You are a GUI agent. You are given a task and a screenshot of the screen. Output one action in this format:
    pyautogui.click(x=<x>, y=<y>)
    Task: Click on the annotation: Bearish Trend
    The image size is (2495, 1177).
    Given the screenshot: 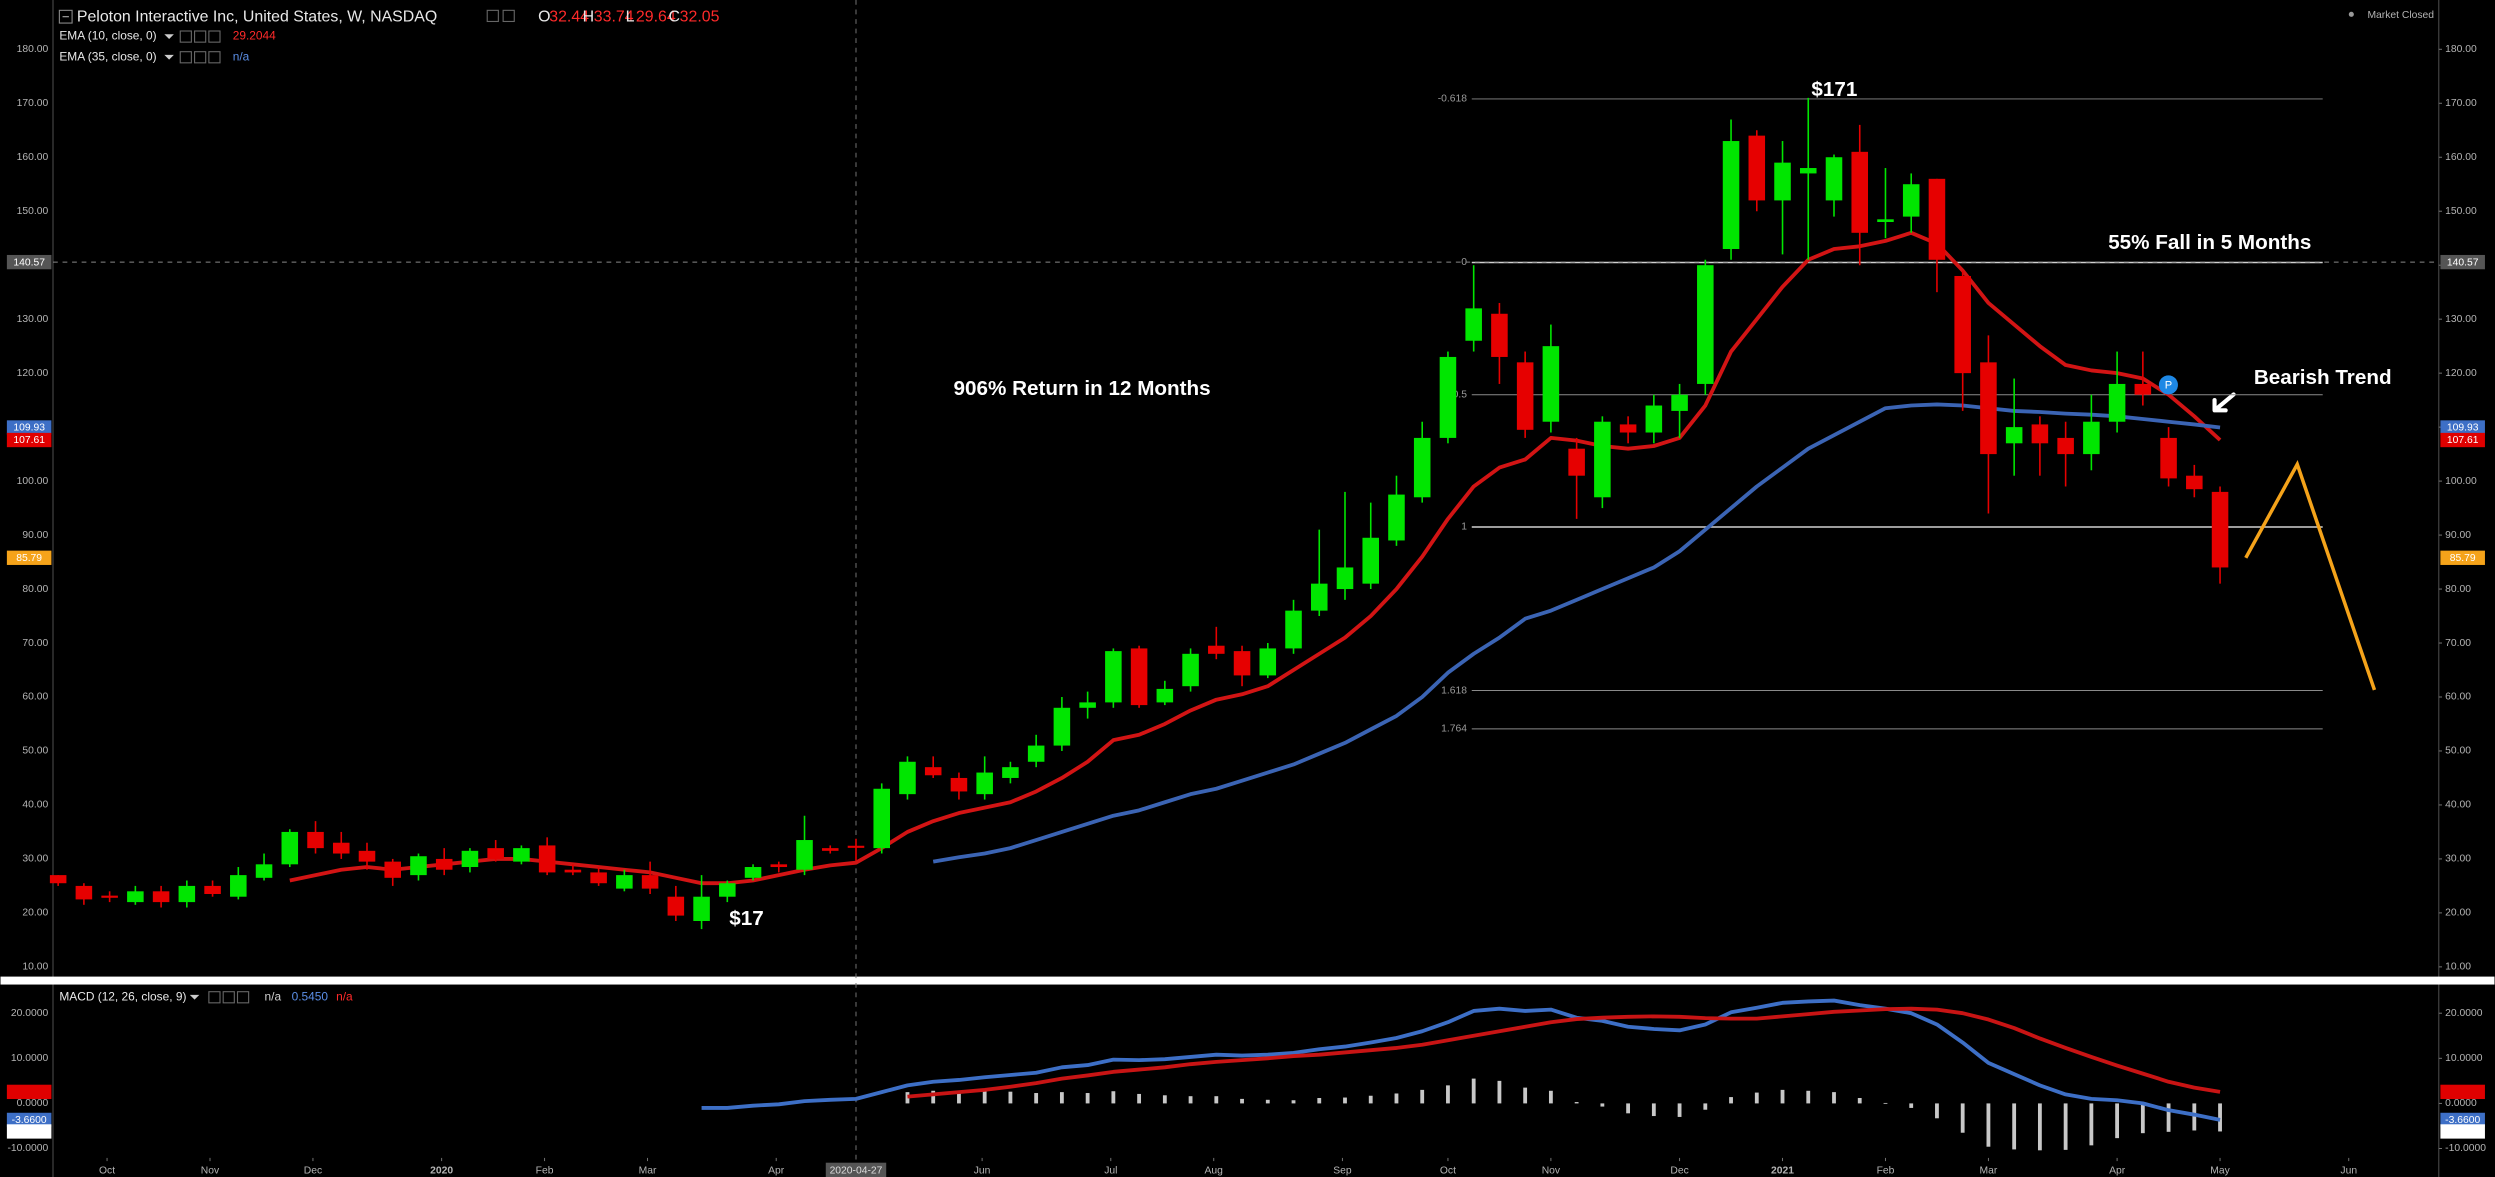 What is the action you would take?
    pyautogui.click(x=2323, y=377)
    